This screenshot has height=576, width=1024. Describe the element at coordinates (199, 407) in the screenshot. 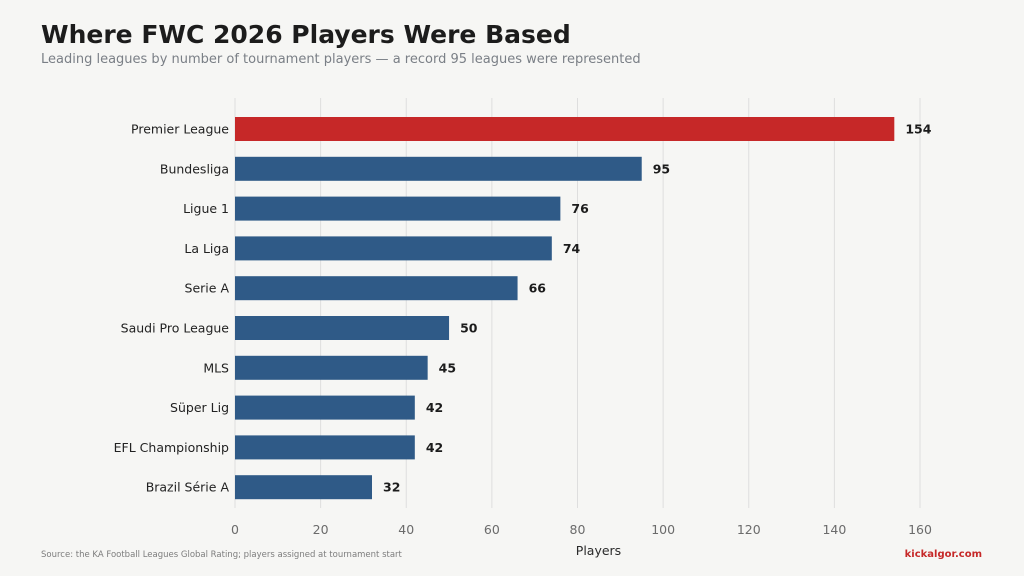

I see `category-label: Süper Lig` at that location.